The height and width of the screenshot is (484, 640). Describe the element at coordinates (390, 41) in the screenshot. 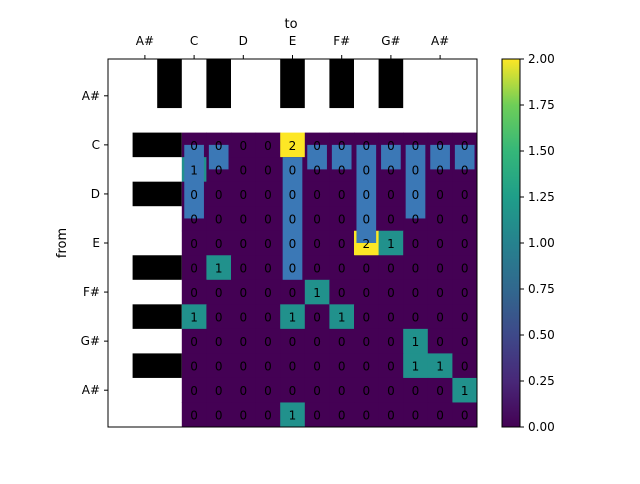

I see `x-tick-label: G#` at that location.